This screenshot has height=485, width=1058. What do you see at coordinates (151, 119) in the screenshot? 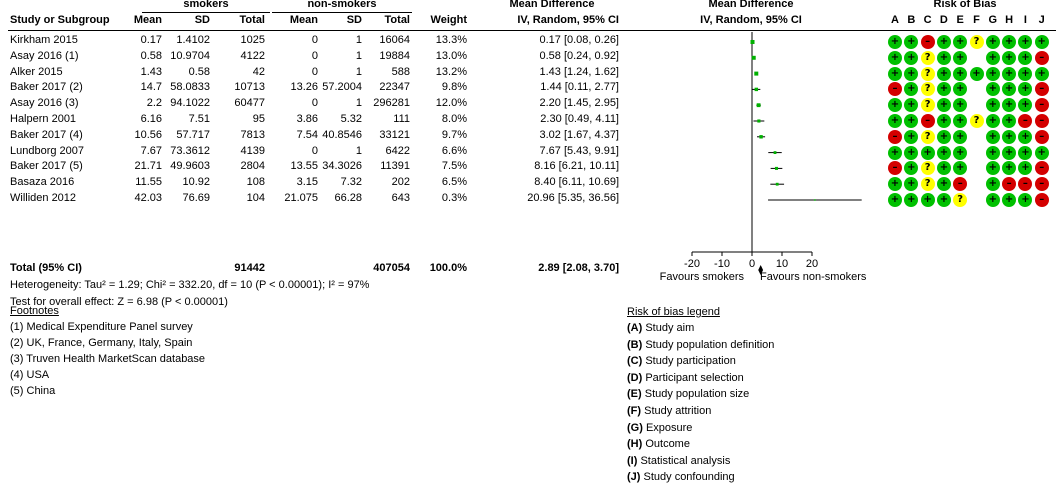
I see `mean-smokers: 6.16` at bounding box center [151, 119].